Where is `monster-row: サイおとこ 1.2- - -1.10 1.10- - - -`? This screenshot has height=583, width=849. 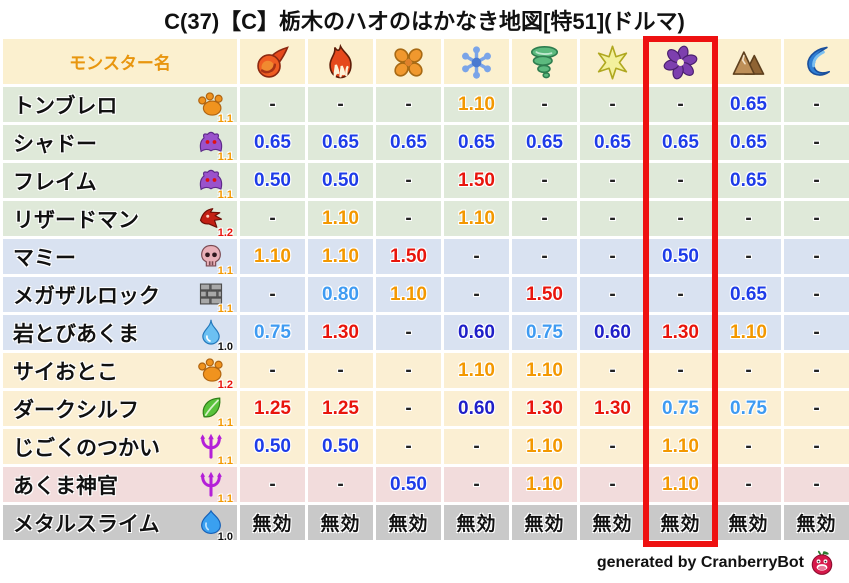 monster-row: サイおとこ 1.2- - -1.10 1.10- - - - is located at coordinates (426, 372).